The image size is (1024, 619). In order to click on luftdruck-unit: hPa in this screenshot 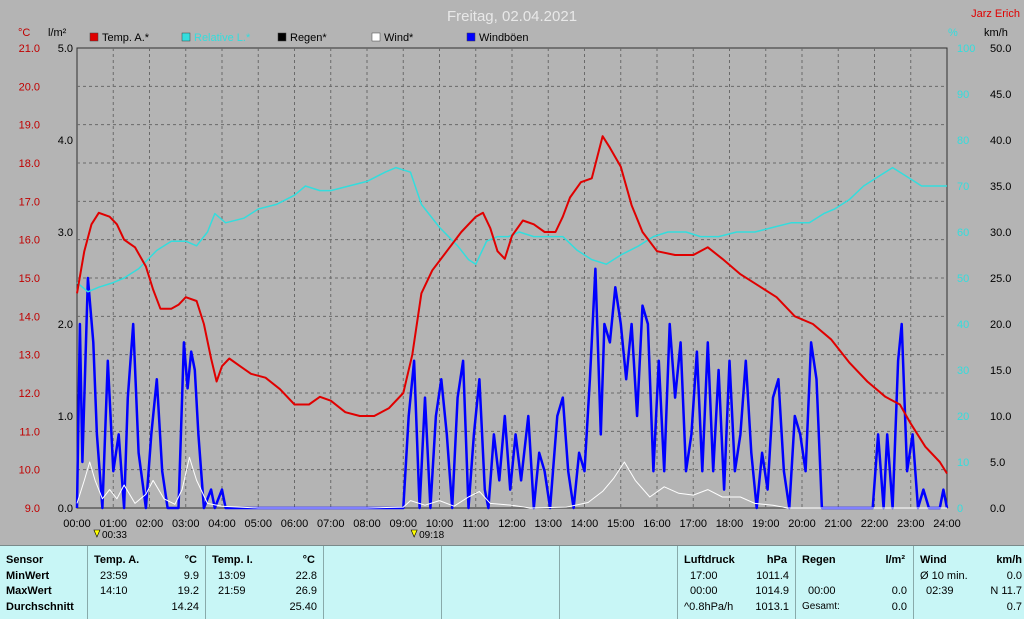, I will do `click(776, 560)`.